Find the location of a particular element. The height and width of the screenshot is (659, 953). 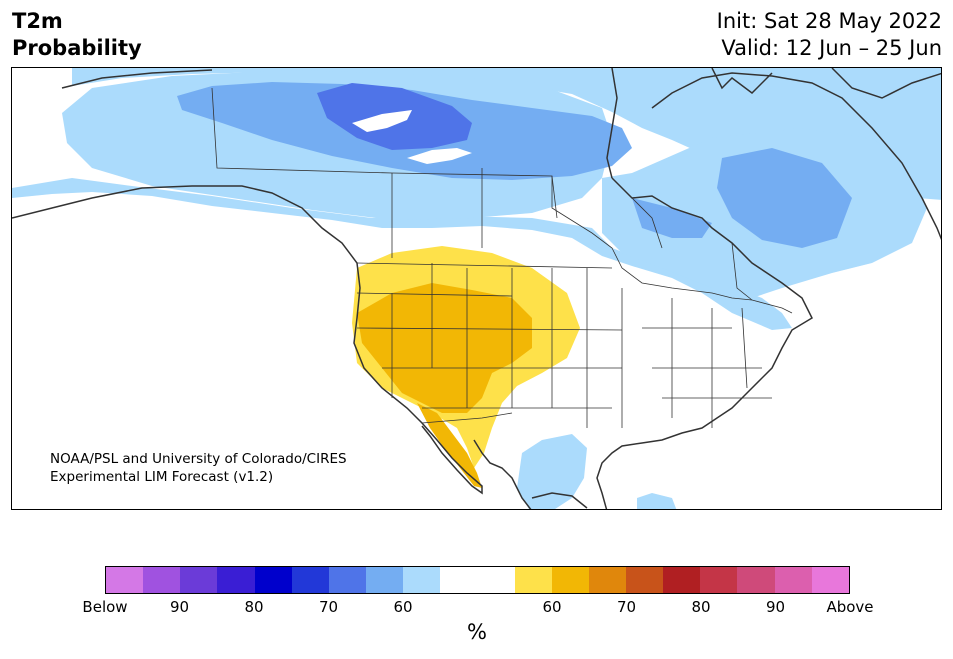

unit-label: % is located at coordinates (477, 632).